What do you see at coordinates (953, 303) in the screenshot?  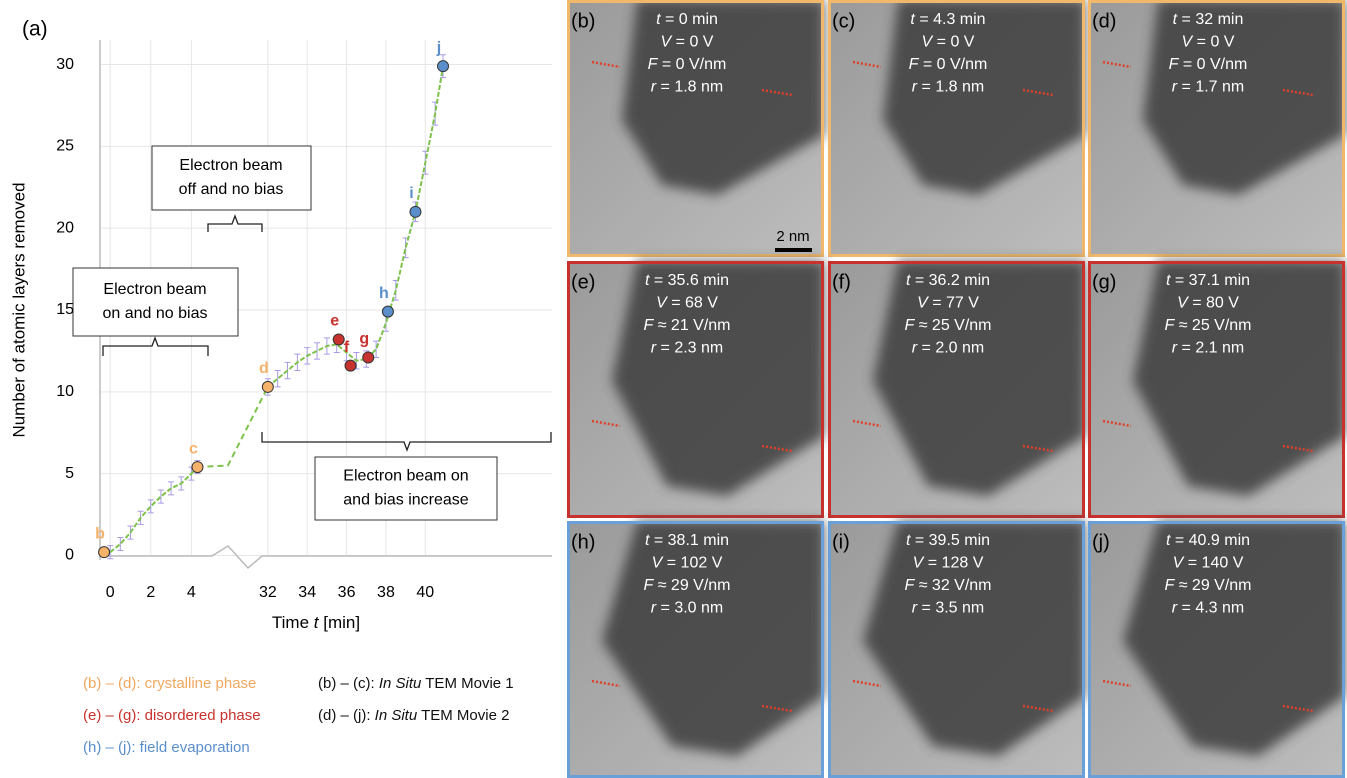 I see `param-value: = 77 V` at bounding box center [953, 303].